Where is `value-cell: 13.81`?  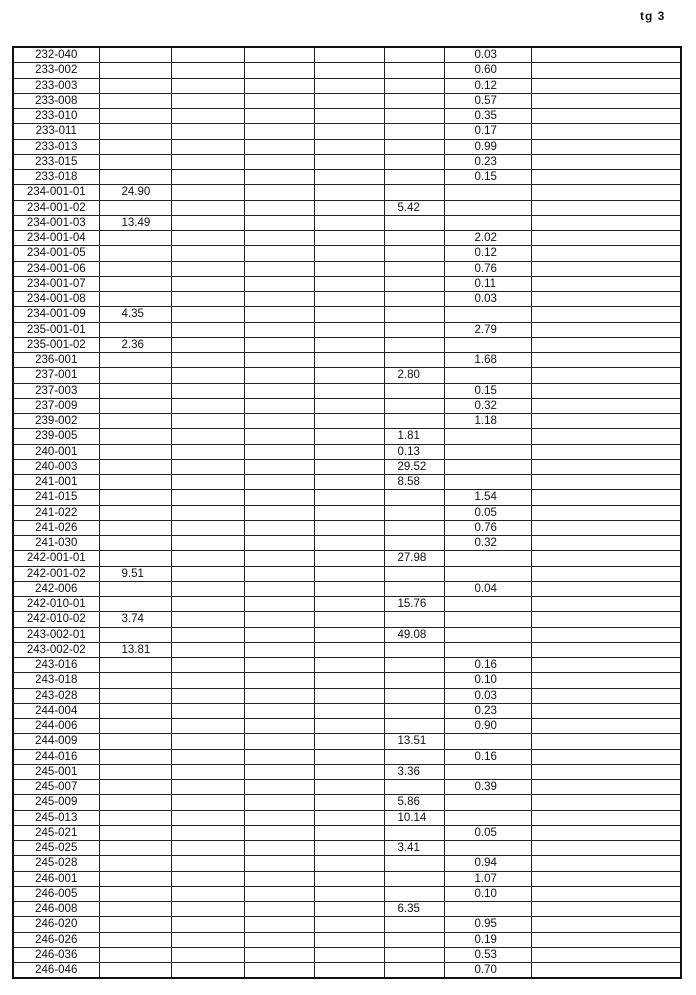 value-cell: 13.81 is located at coordinates (135, 650).